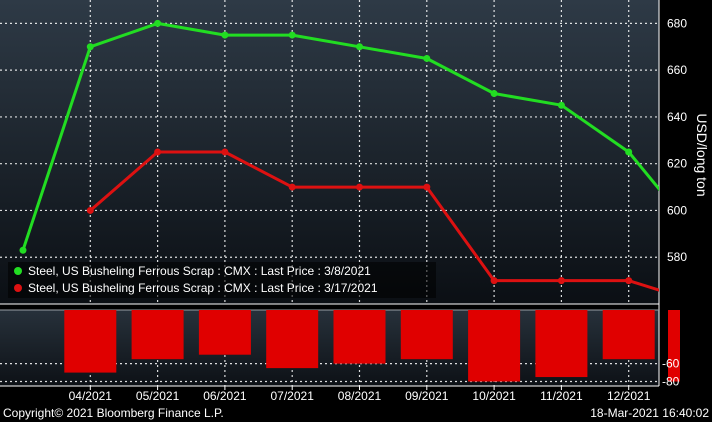  I want to click on x-tick-label: 05/2021, so click(158, 396).